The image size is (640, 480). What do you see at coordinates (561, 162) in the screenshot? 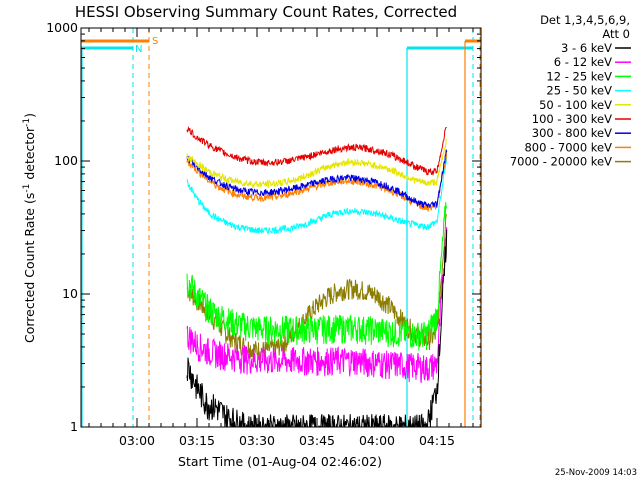
I see `legend-label-8: 7000 - 20000 keV` at bounding box center [561, 162].